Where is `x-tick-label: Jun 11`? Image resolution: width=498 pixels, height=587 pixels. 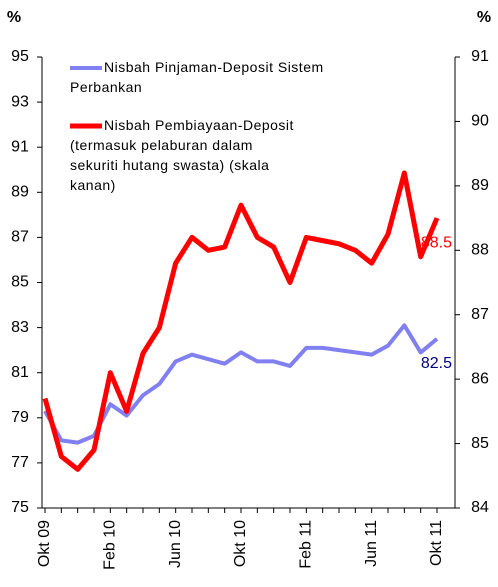
x-tick-label: Jun 11 is located at coordinates (371, 543).